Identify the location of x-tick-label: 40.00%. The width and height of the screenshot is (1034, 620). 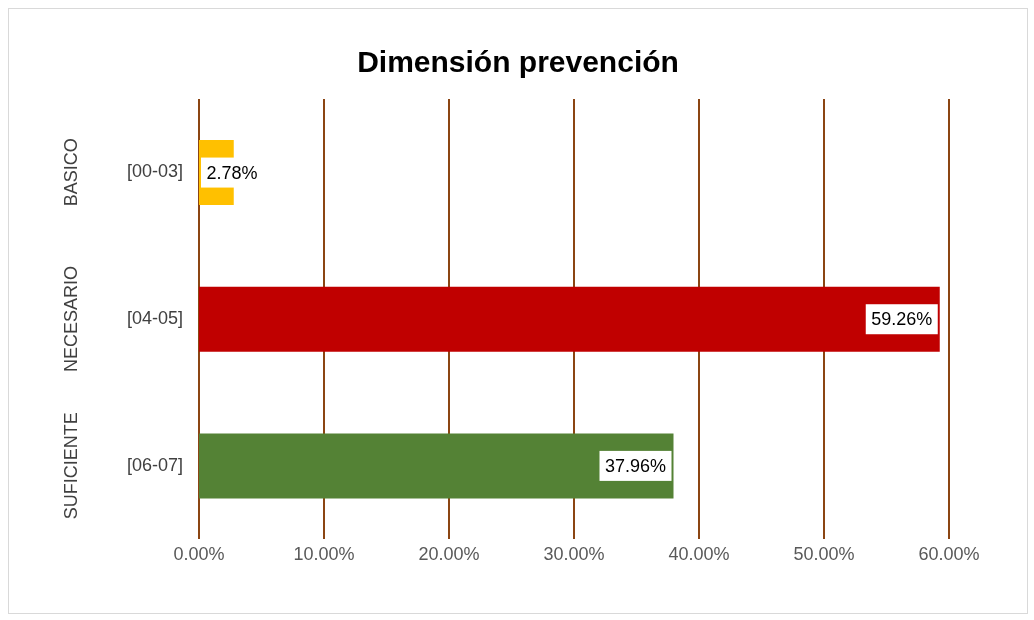
(699, 553).